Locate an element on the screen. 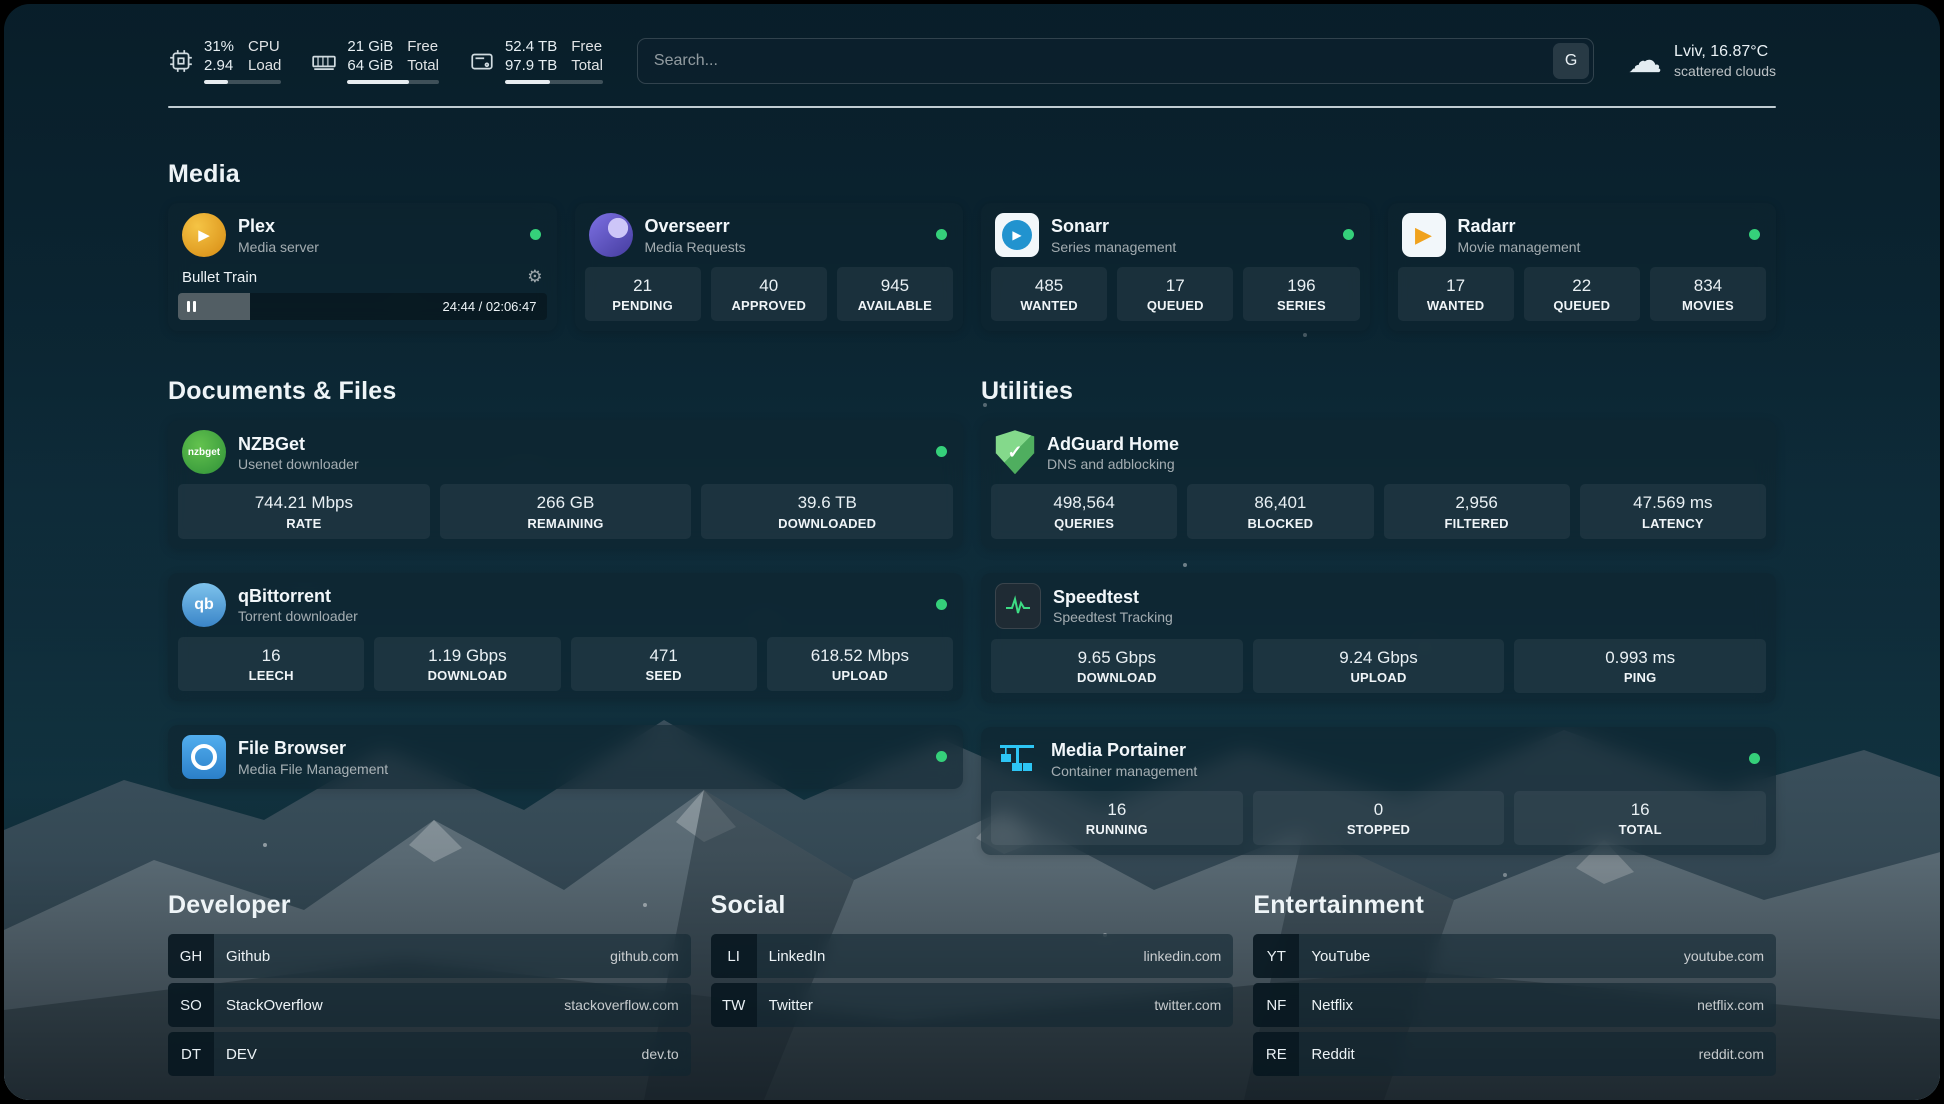 Image resolution: width=1944 pixels, height=1104 pixels. stat-tile: 86,401 BLOCKED is located at coordinates (1280, 511).